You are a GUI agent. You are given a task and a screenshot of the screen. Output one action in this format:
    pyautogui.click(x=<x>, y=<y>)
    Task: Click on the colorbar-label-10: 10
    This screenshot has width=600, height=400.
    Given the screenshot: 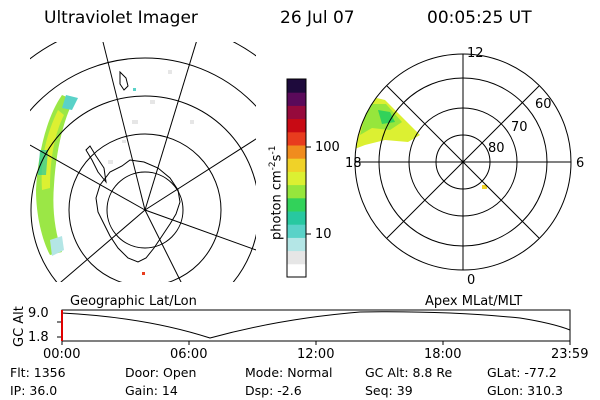 What is the action you would take?
    pyautogui.click(x=323, y=234)
    